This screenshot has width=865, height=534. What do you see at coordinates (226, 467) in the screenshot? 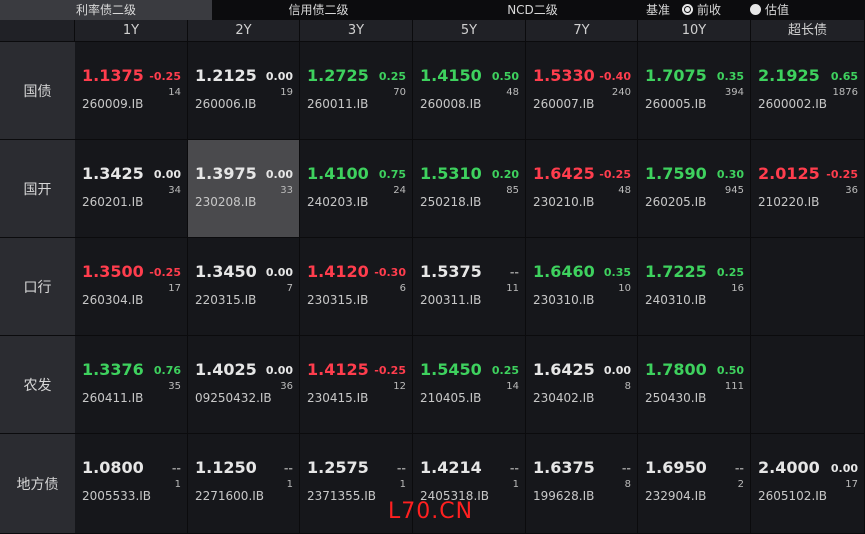
I see `price: 1.1250` at bounding box center [226, 467].